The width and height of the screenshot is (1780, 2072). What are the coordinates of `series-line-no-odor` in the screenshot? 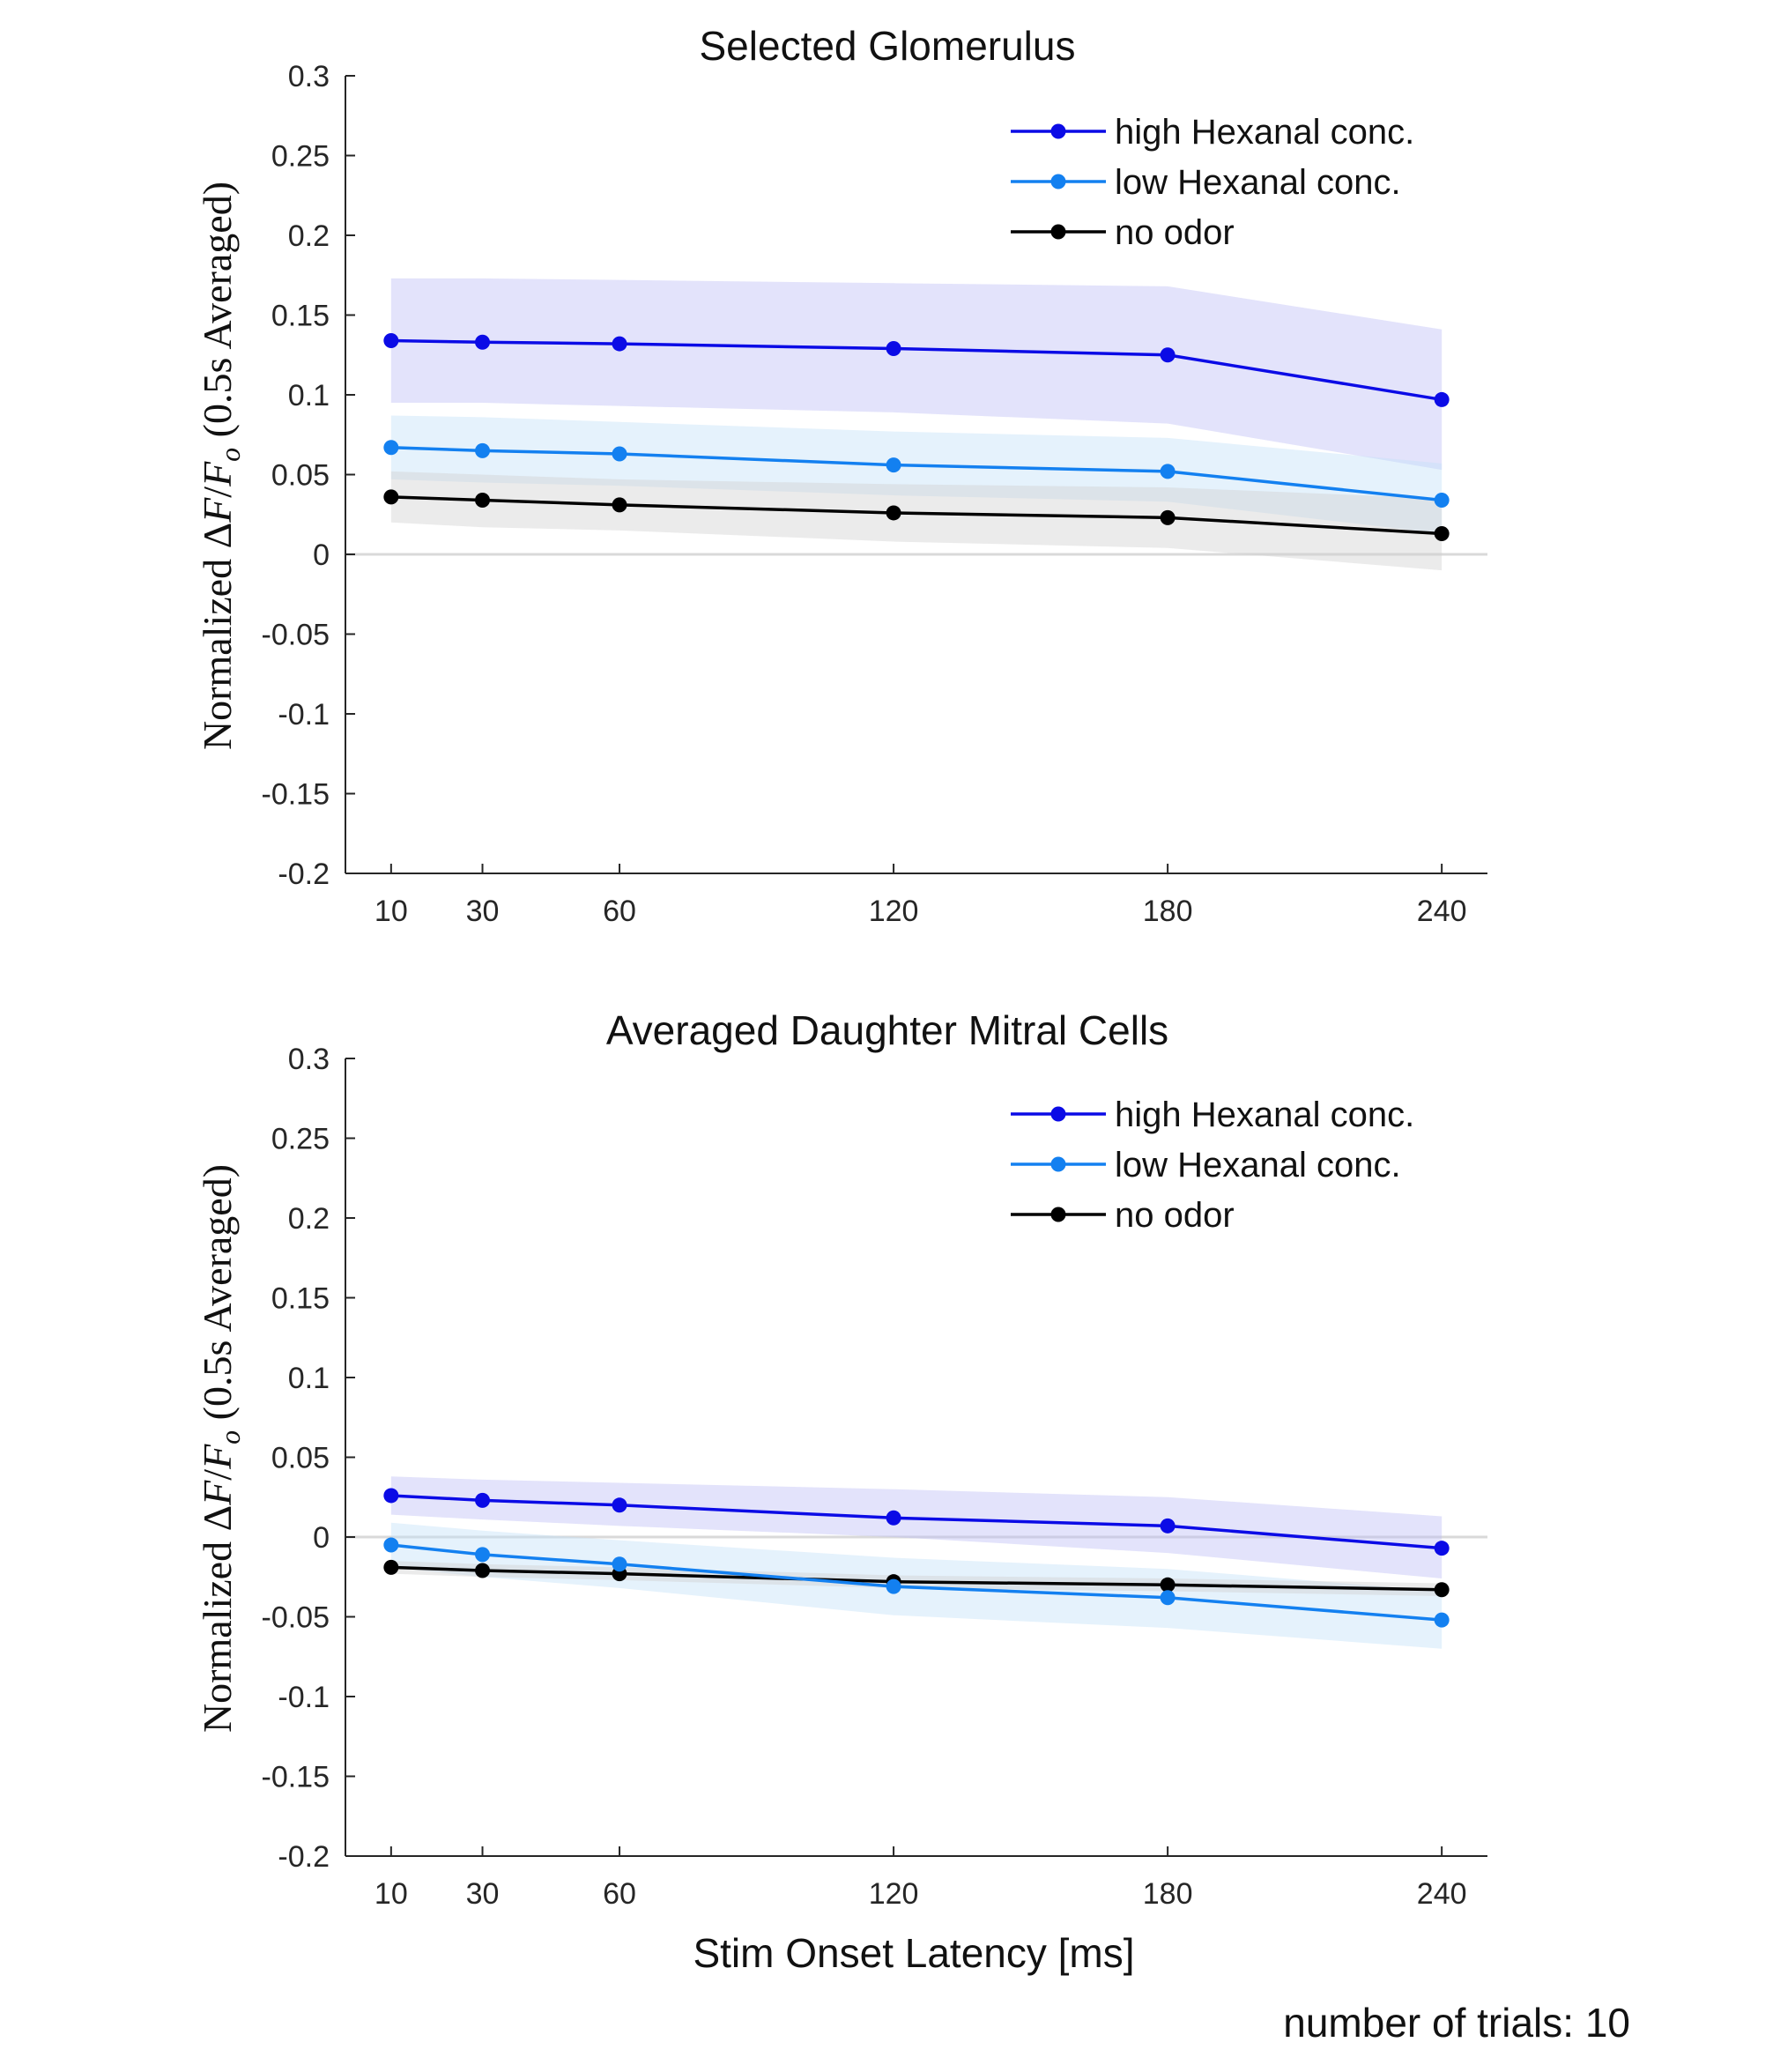 It's located at (917, 1578).